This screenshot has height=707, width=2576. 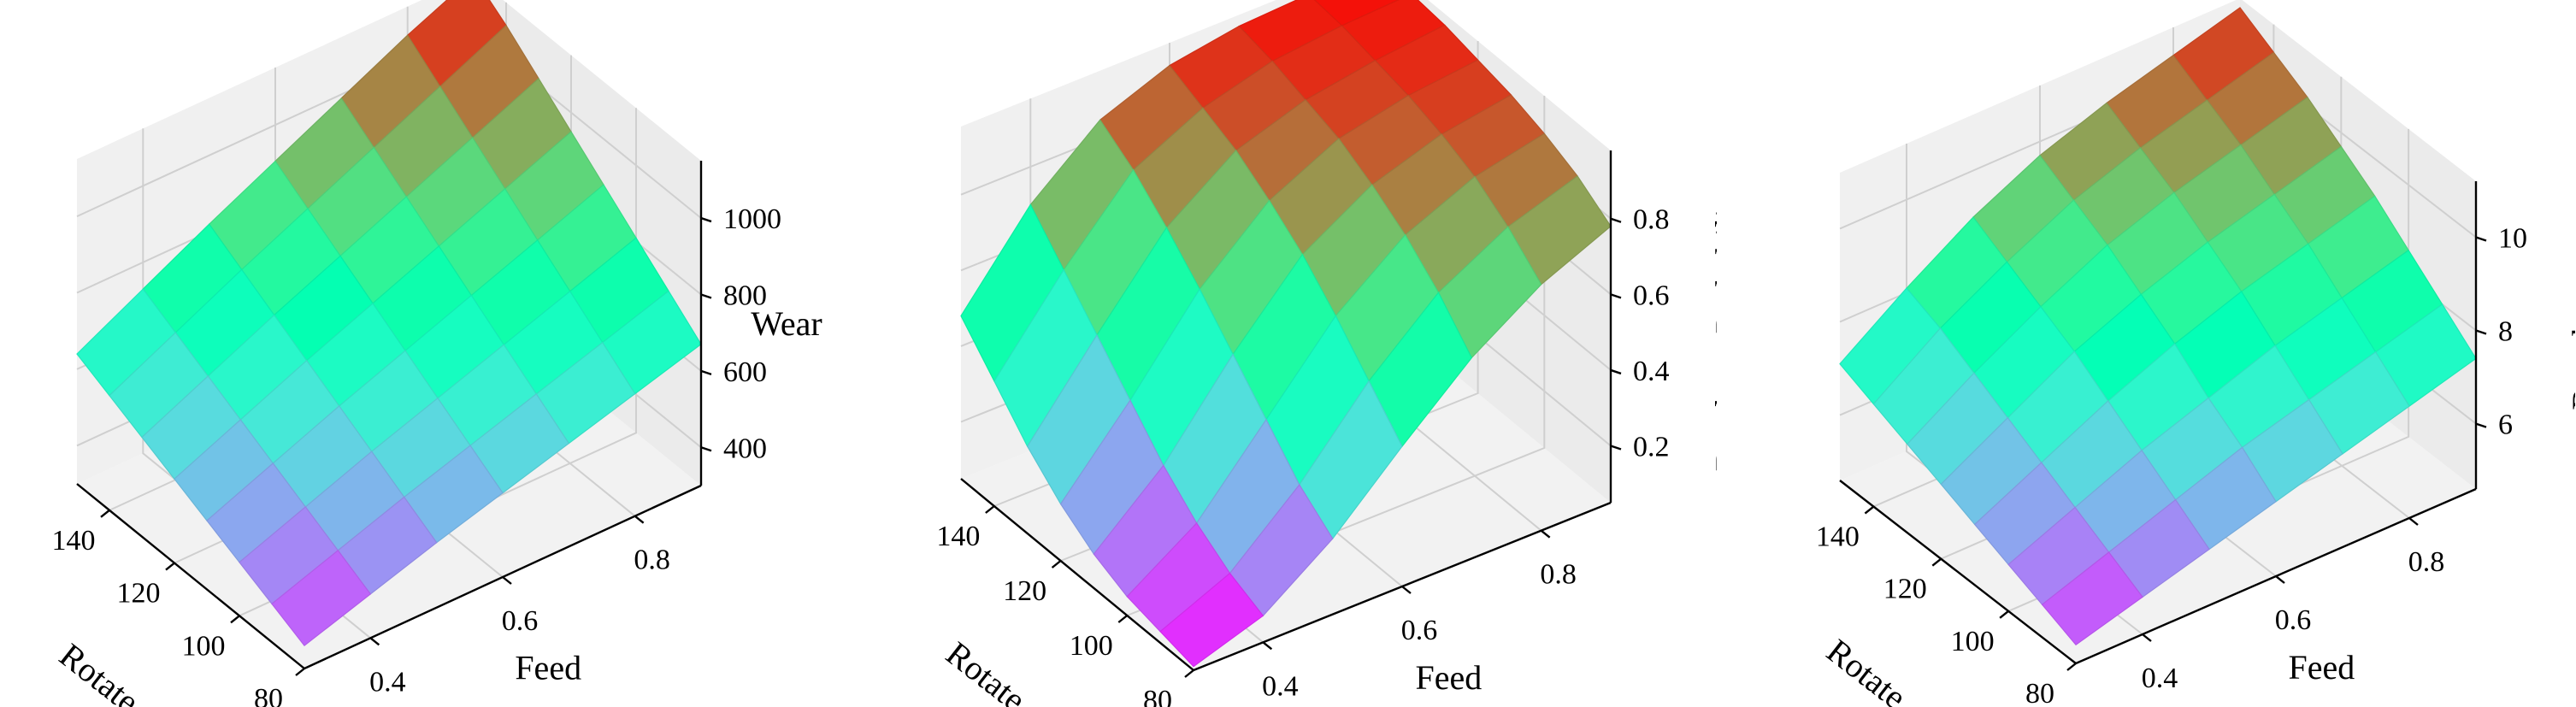 What do you see at coordinates (1651, 372) in the screenshot?
I see `z-tick-label: 0.4` at bounding box center [1651, 372].